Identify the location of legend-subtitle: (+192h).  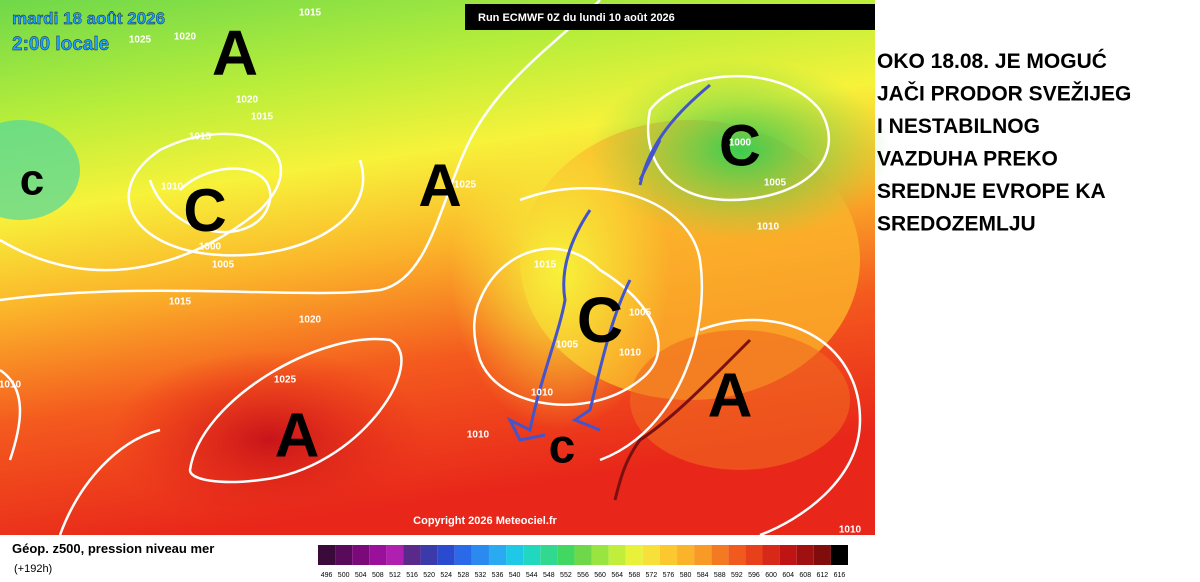
(33, 569).